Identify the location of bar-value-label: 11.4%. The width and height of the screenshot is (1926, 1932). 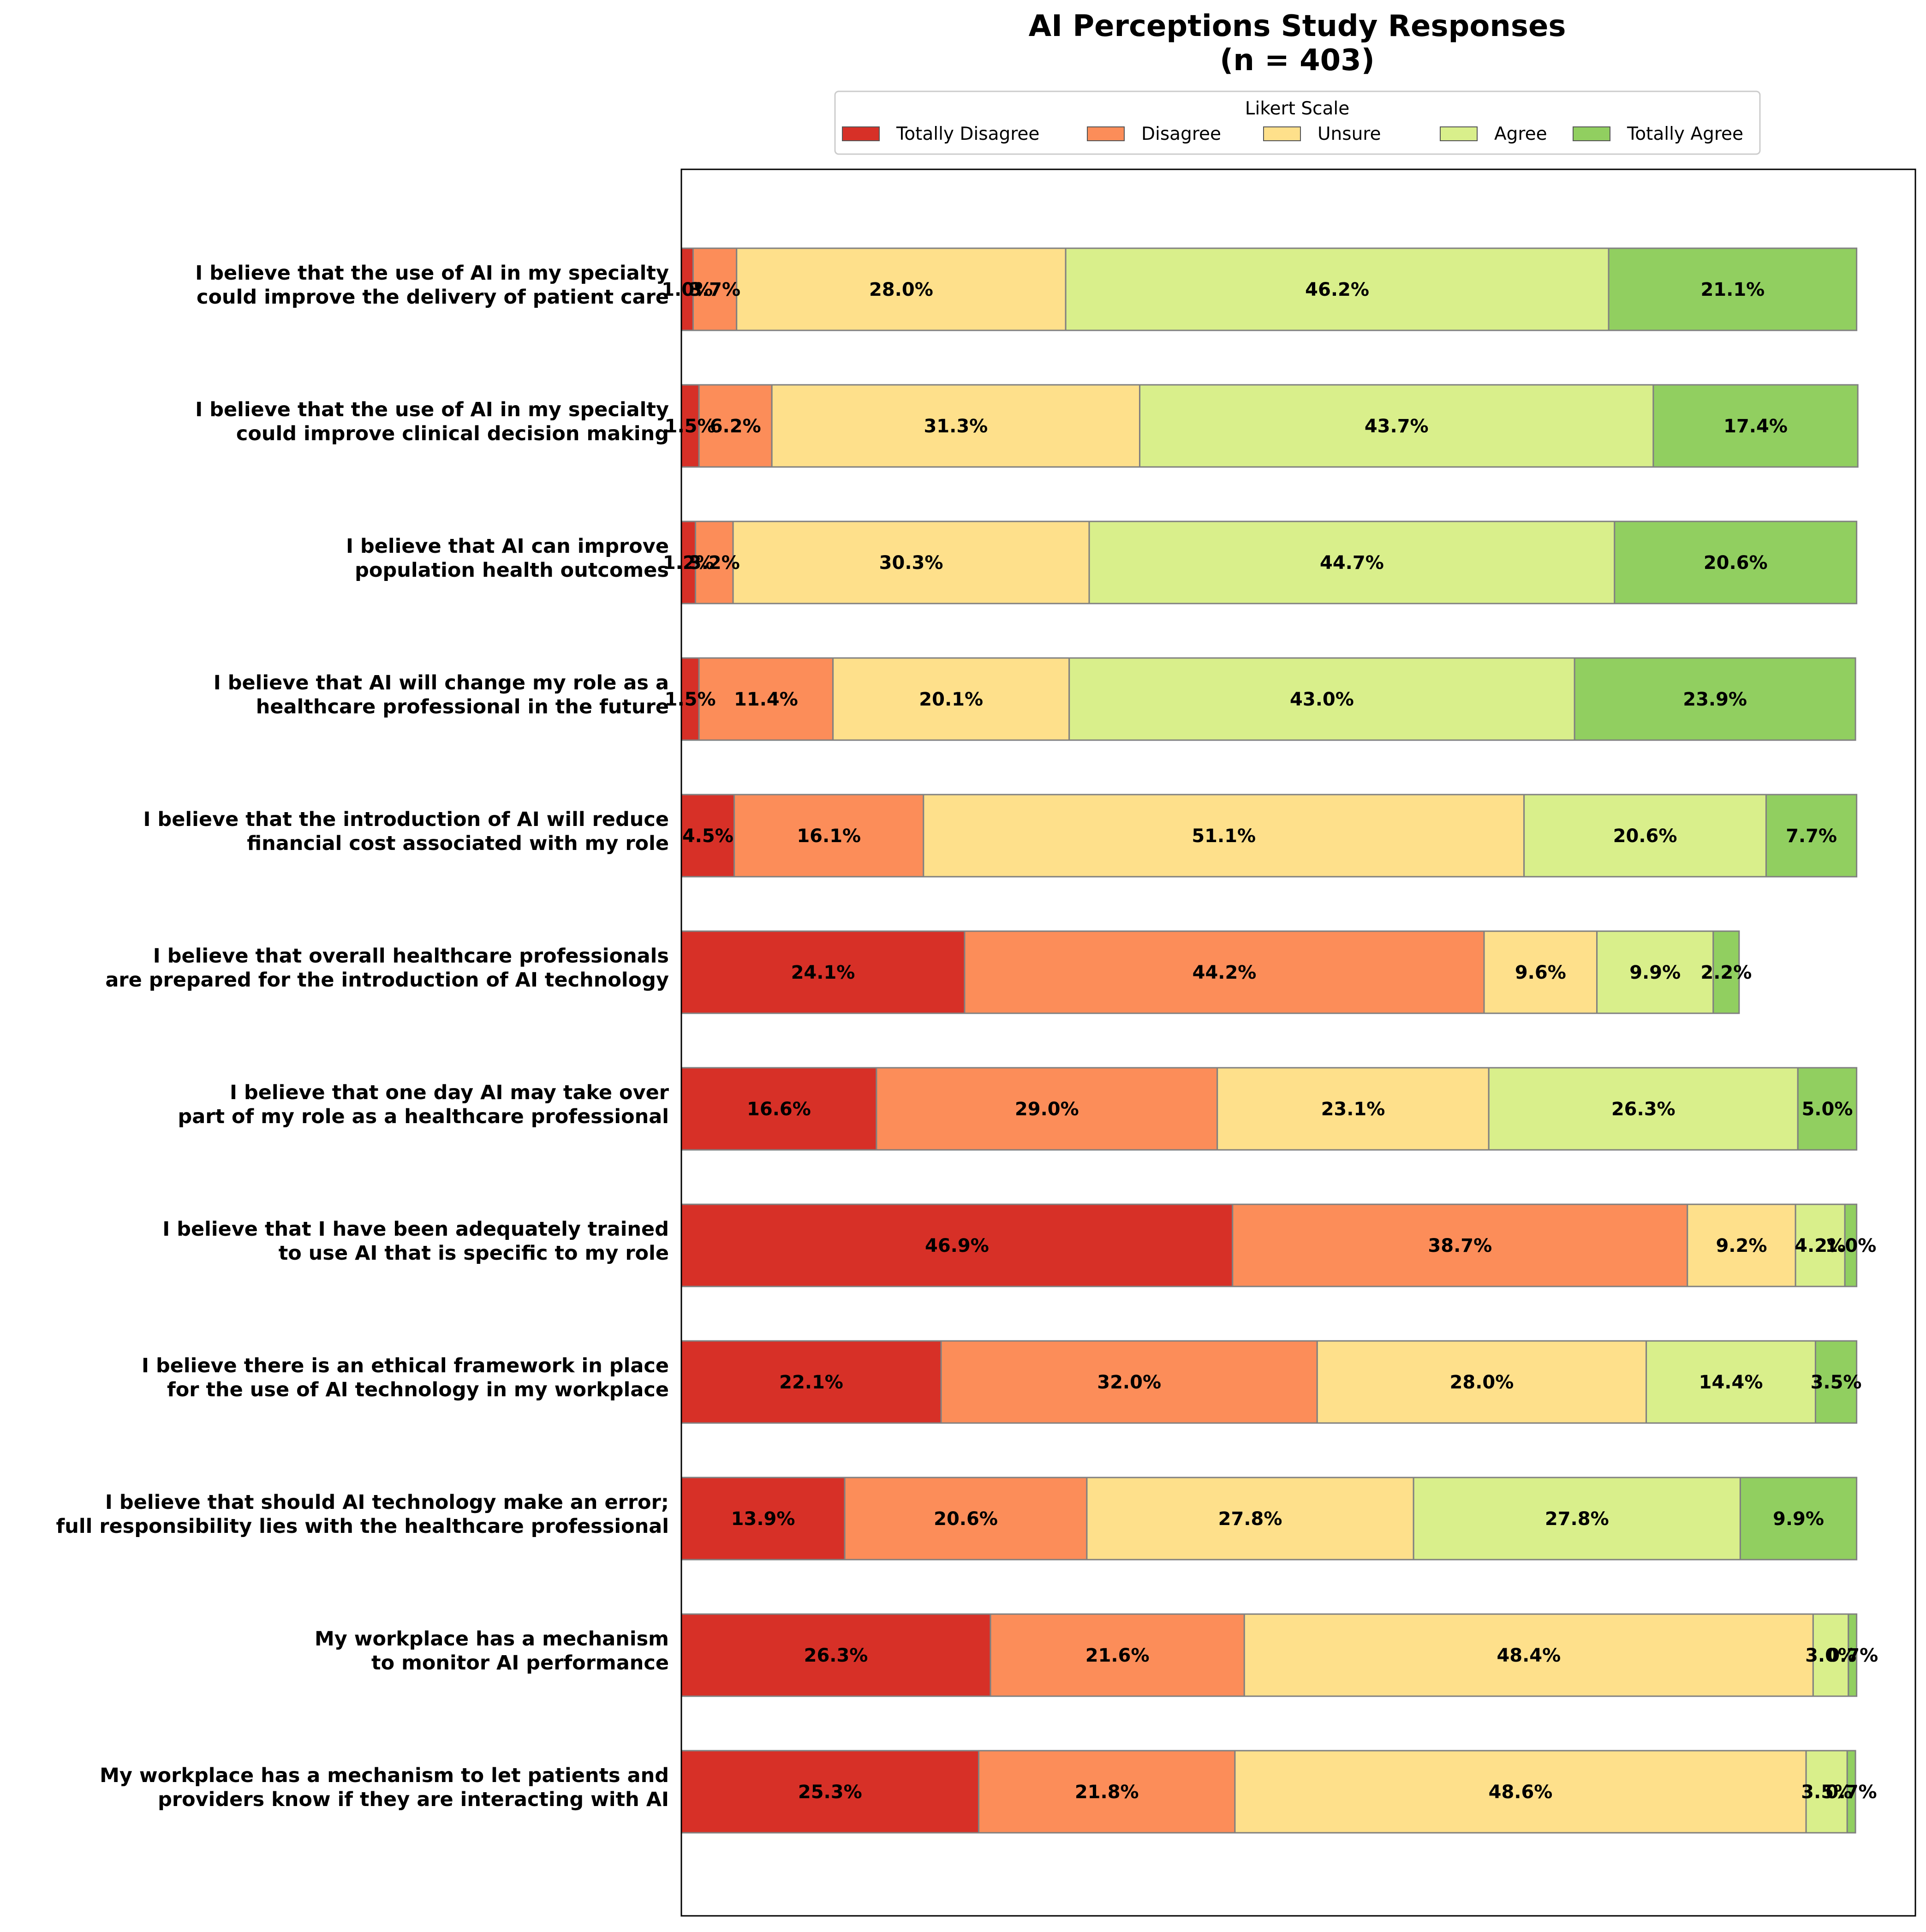
(766, 699).